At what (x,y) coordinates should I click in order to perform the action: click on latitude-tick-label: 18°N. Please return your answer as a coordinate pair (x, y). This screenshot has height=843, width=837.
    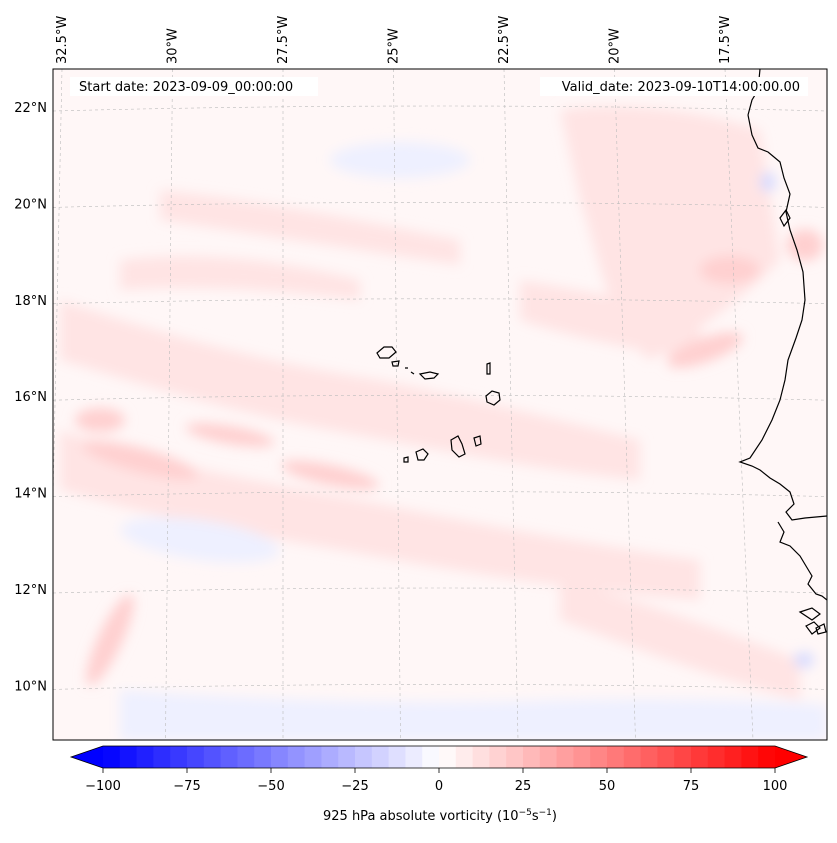
    Looking at the image, I should click on (30, 301).